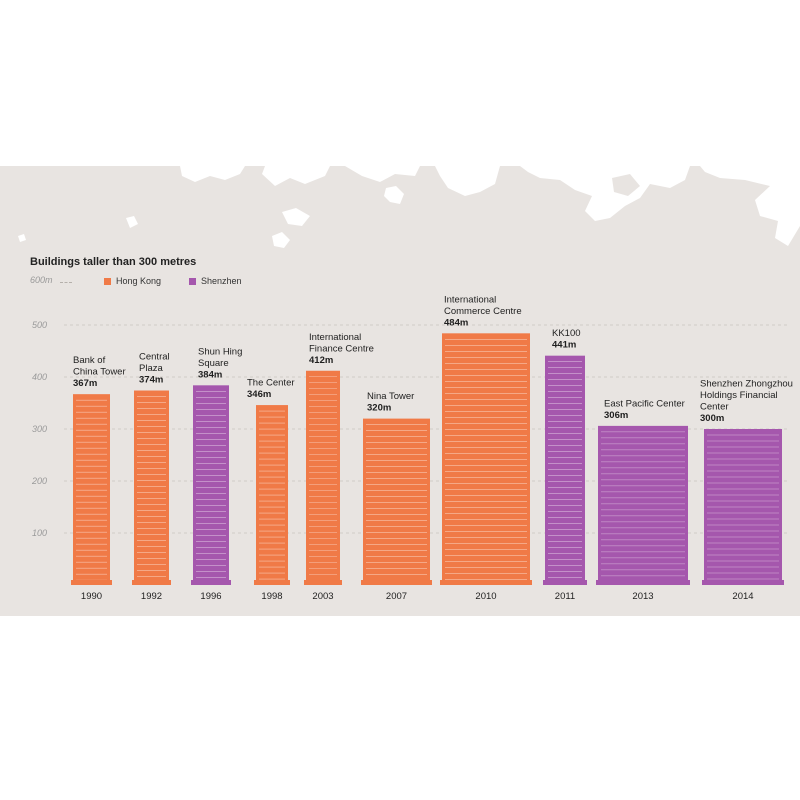 The height and width of the screenshot is (800, 800). I want to click on building-name: Holdings Financial, so click(739, 395).